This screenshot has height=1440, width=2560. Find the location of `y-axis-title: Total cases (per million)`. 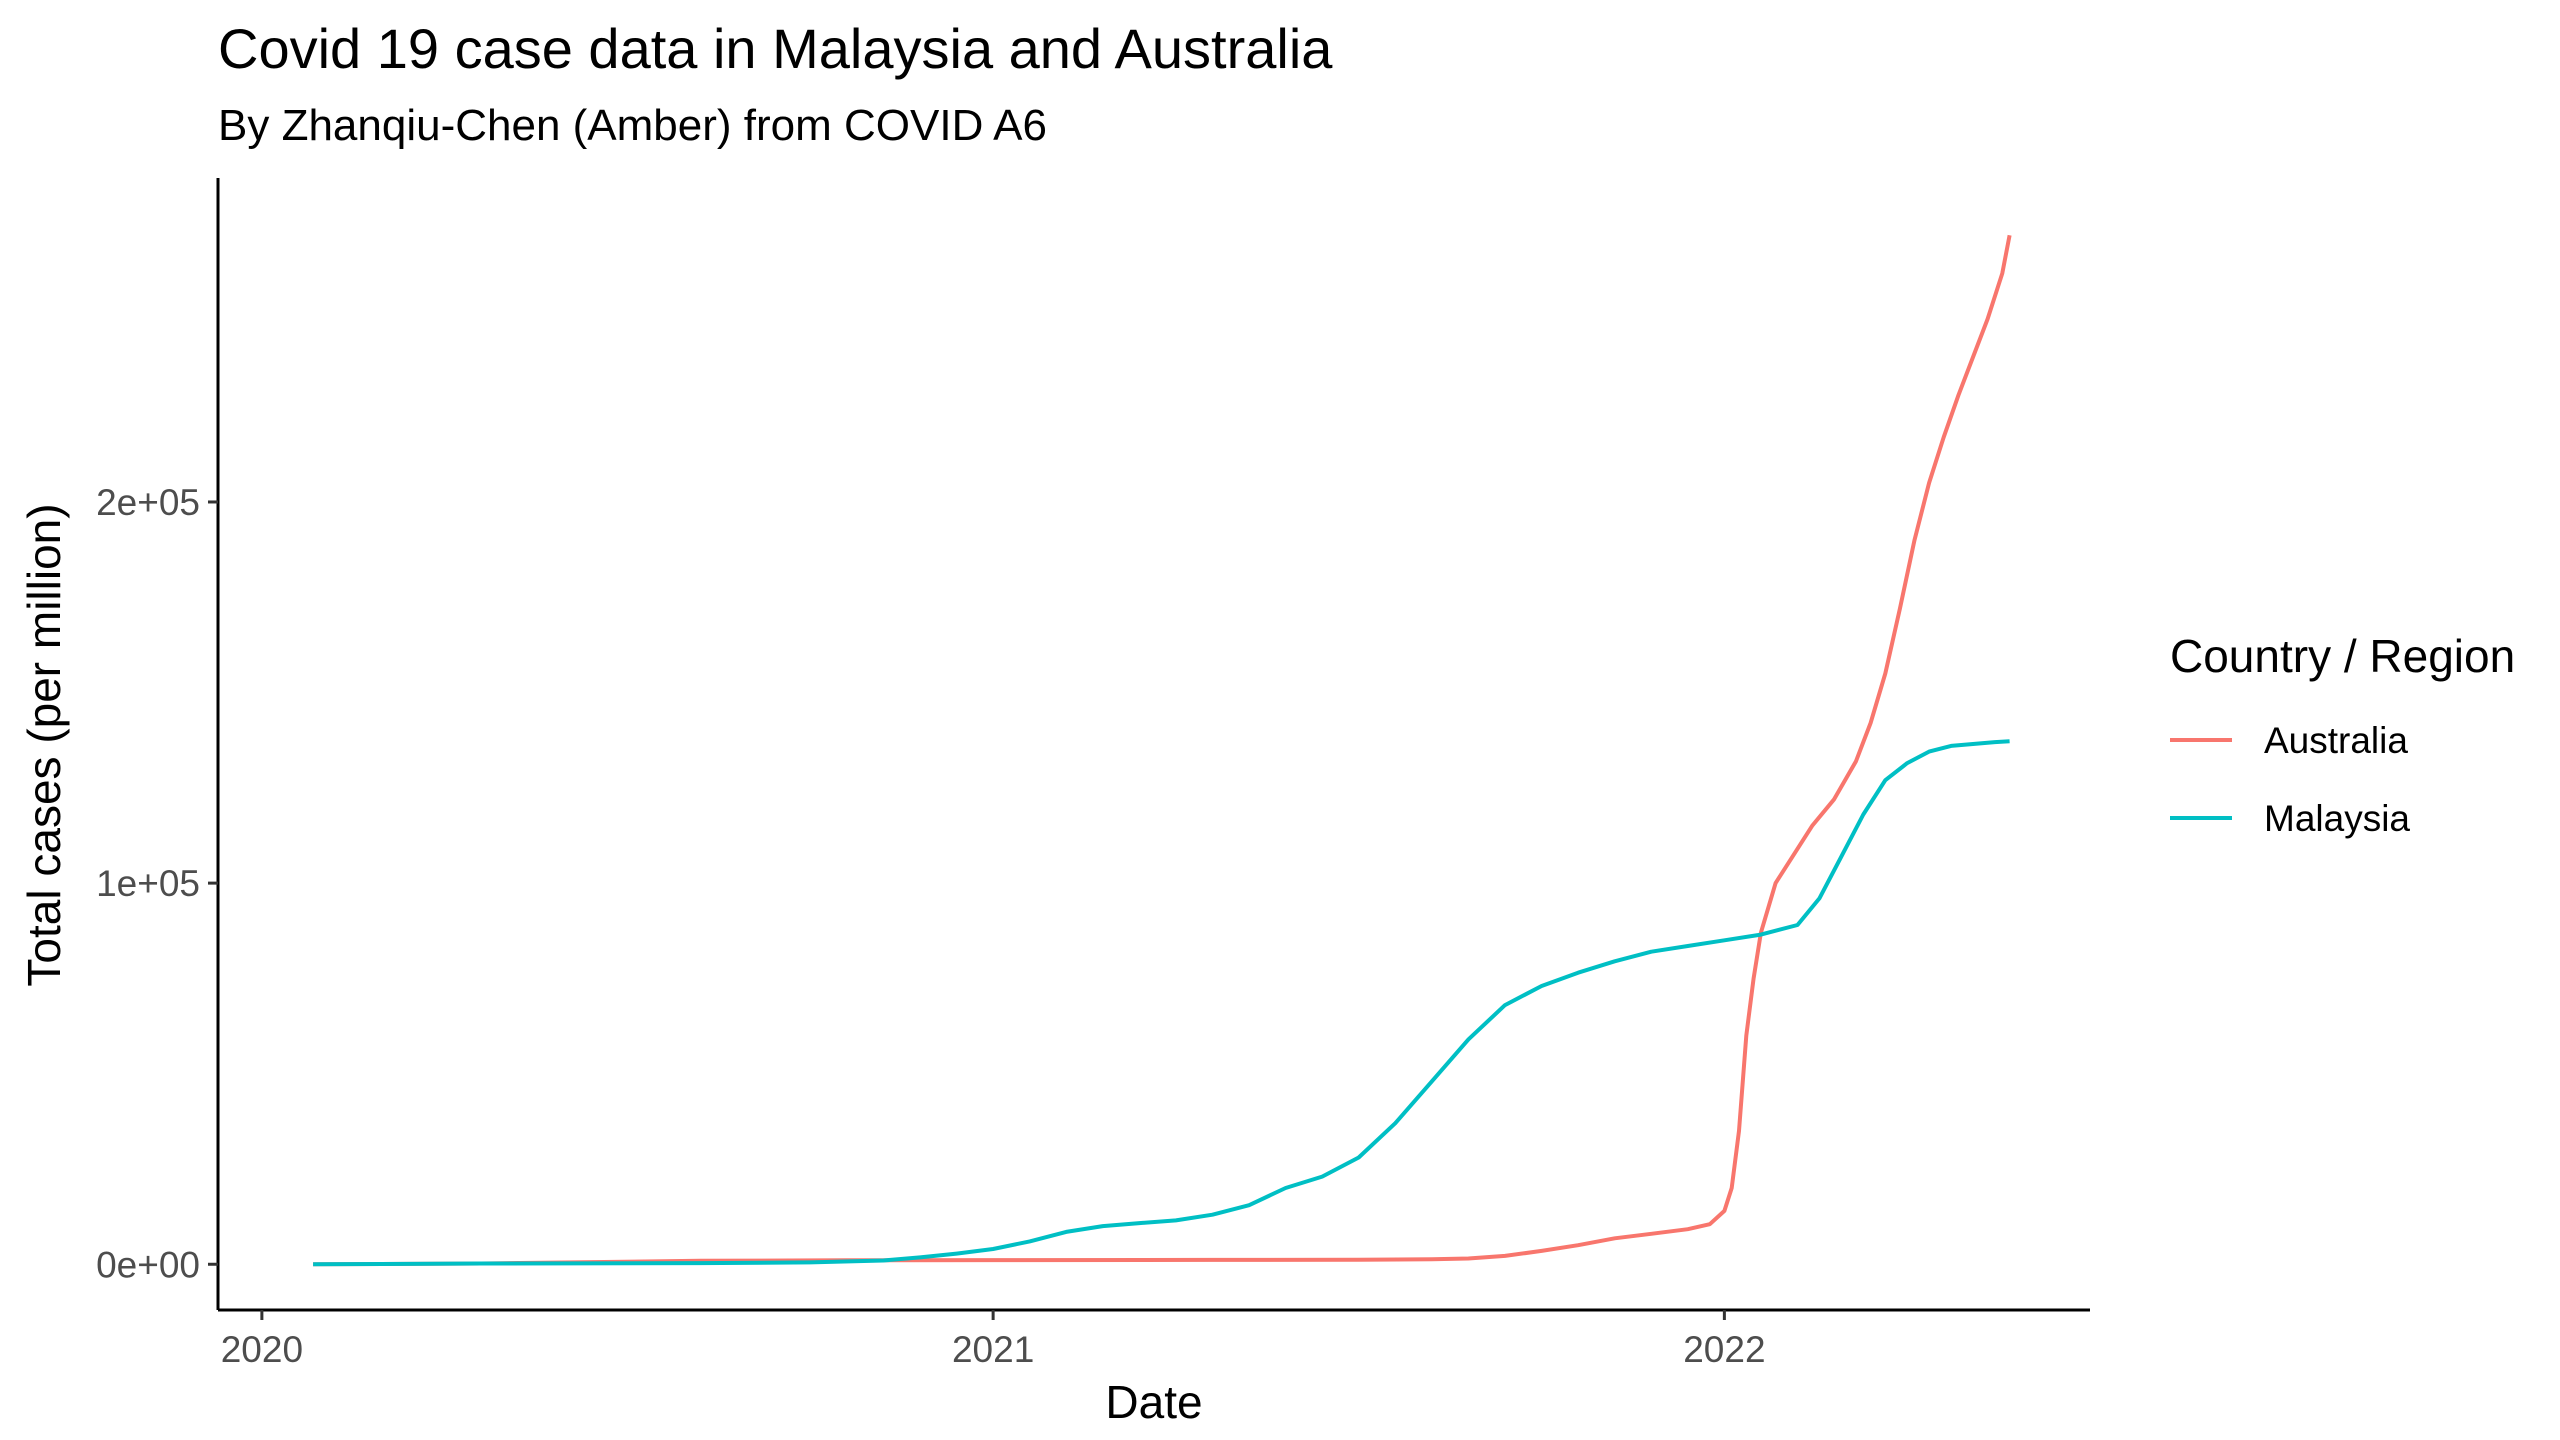

y-axis-title: Total cases (per million) is located at coordinates (44, 744).